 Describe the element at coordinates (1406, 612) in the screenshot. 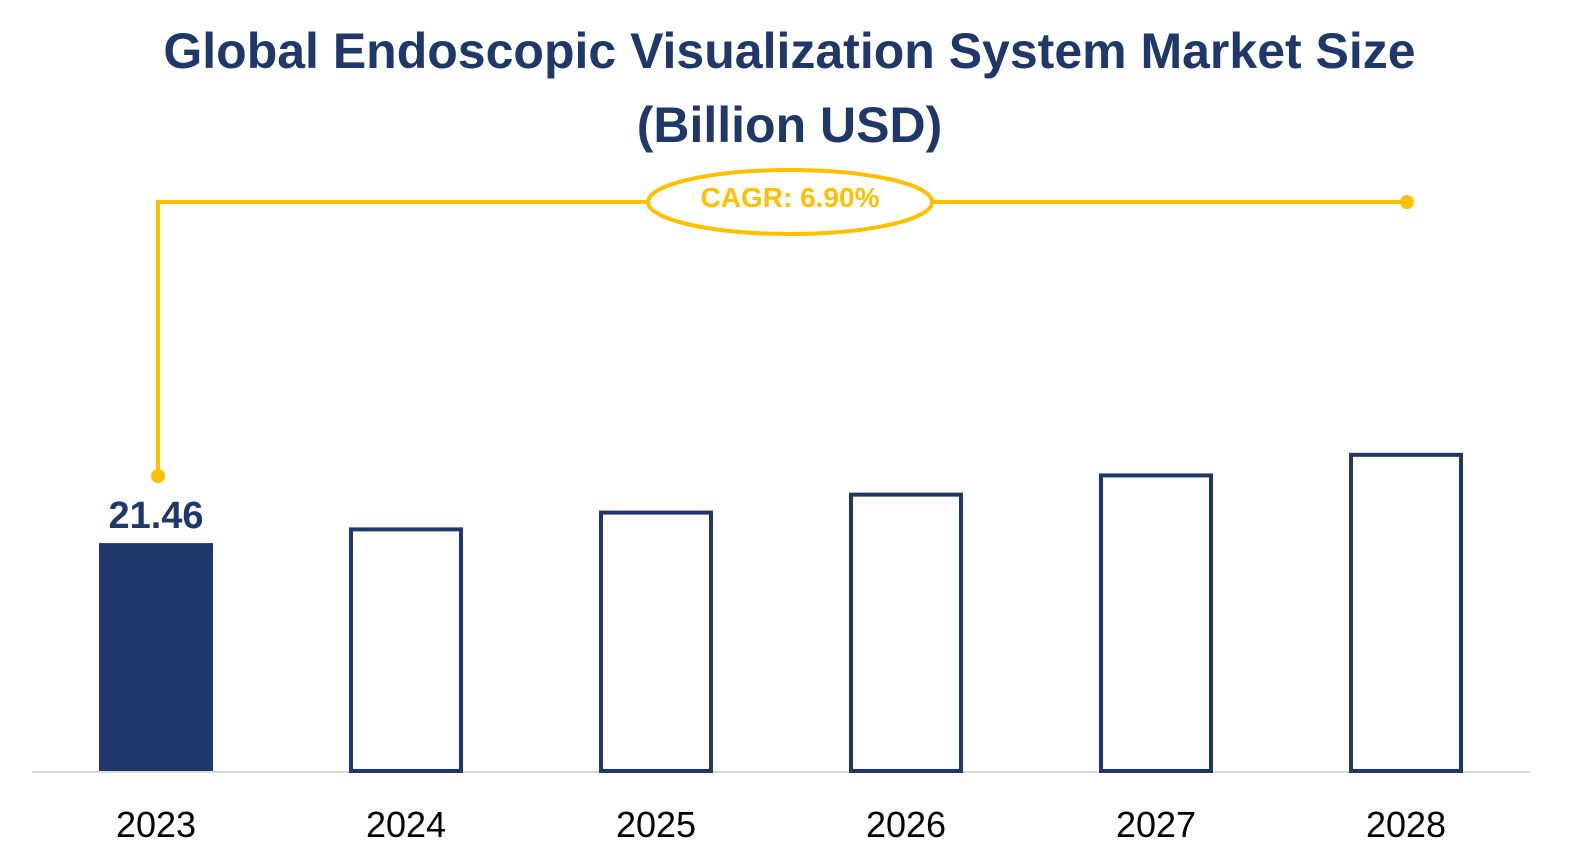

I see `bar-2028` at that location.